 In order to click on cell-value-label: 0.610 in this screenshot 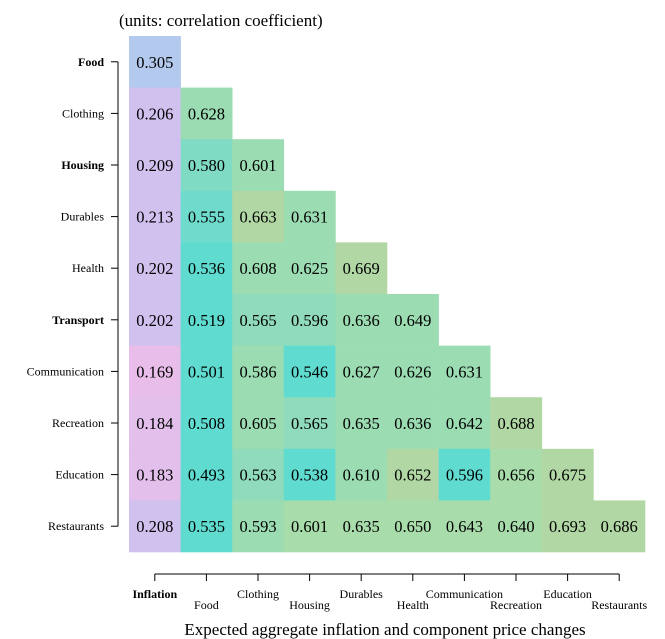, I will do `click(361, 475)`.